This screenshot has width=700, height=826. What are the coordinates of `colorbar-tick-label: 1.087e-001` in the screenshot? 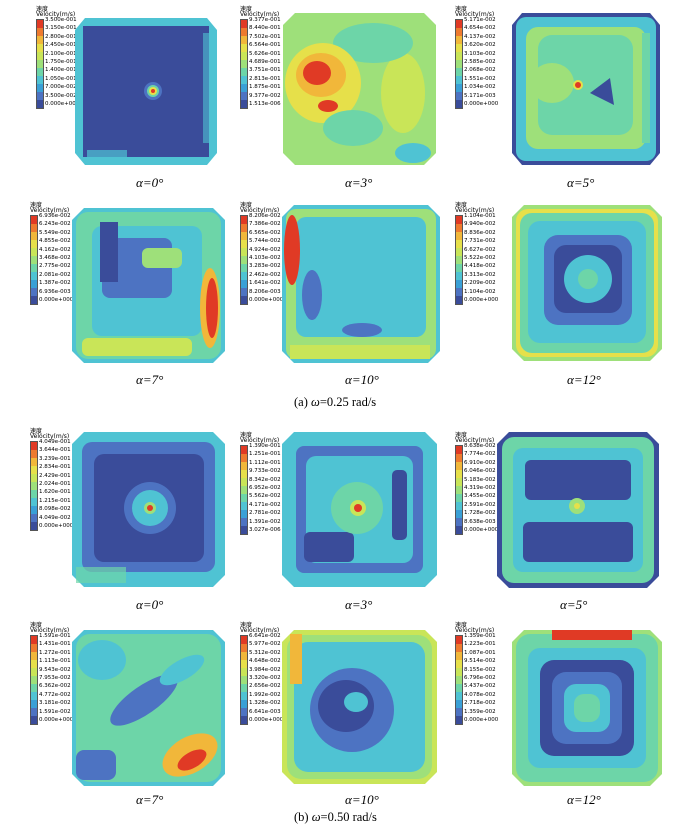 It's located at (480, 652).